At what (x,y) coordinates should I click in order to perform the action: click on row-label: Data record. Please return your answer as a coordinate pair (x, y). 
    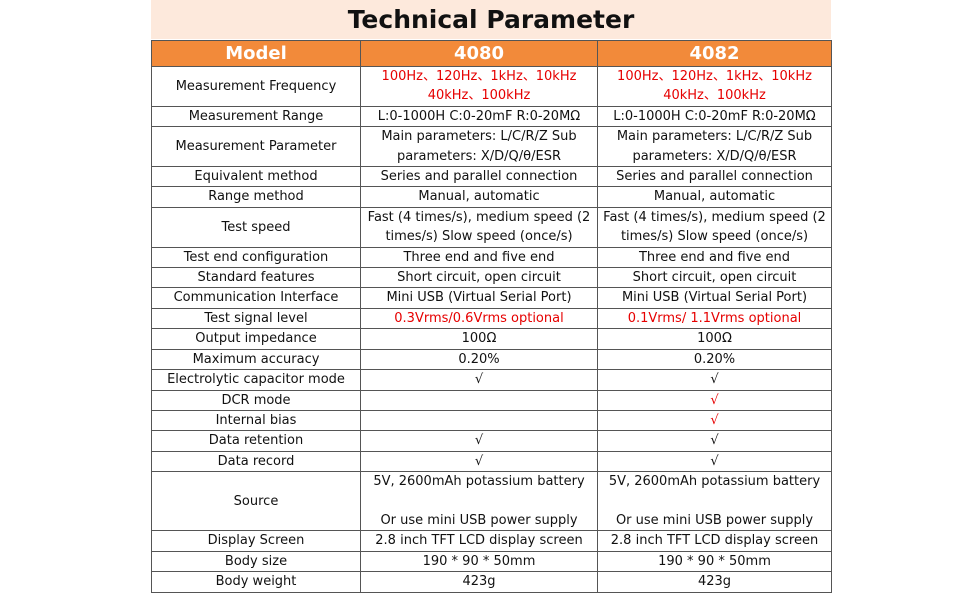
    Looking at the image, I should click on (256, 461).